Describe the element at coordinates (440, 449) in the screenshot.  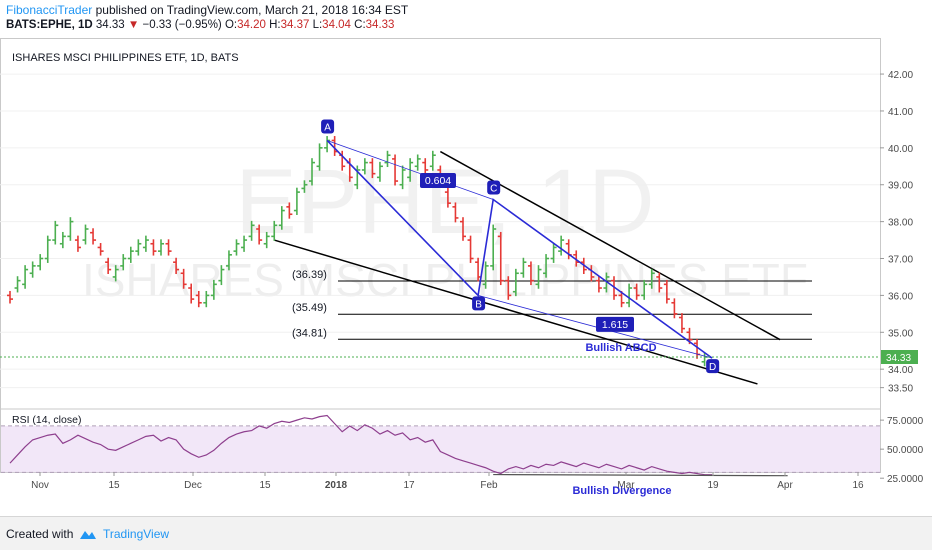
I see `rsi-band` at that location.